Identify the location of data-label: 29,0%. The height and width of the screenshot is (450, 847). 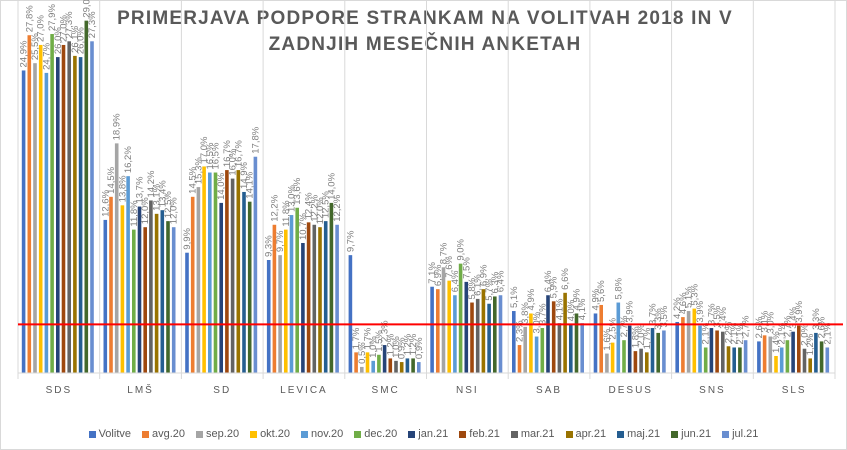
(86, 9).